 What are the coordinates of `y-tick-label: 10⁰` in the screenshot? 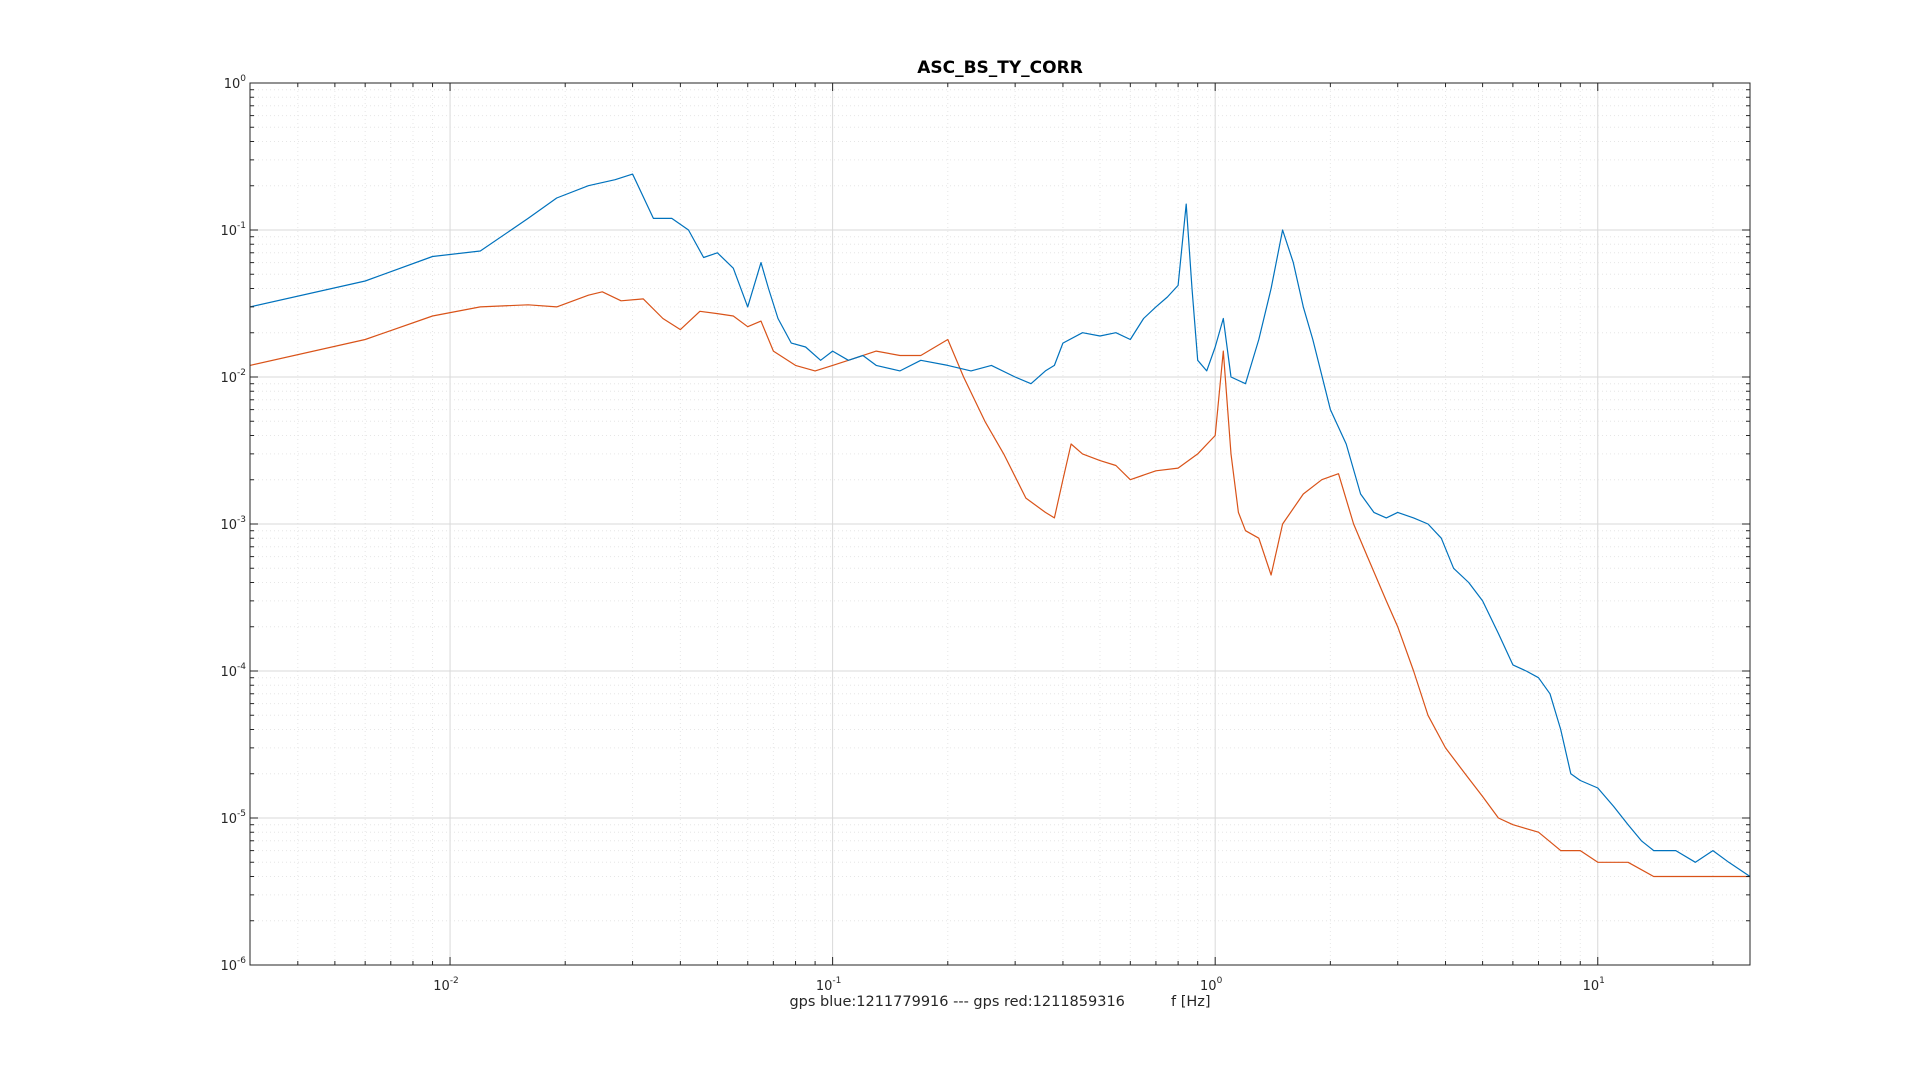 It's located at (235, 83).